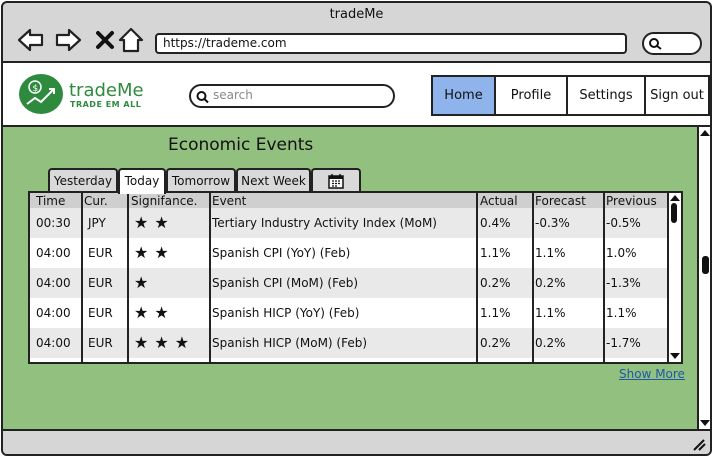 The image size is (713, 457). Describe the element at coordinates (356, 14) in the screenshot. I see `window-title: tradeMe` at that location.